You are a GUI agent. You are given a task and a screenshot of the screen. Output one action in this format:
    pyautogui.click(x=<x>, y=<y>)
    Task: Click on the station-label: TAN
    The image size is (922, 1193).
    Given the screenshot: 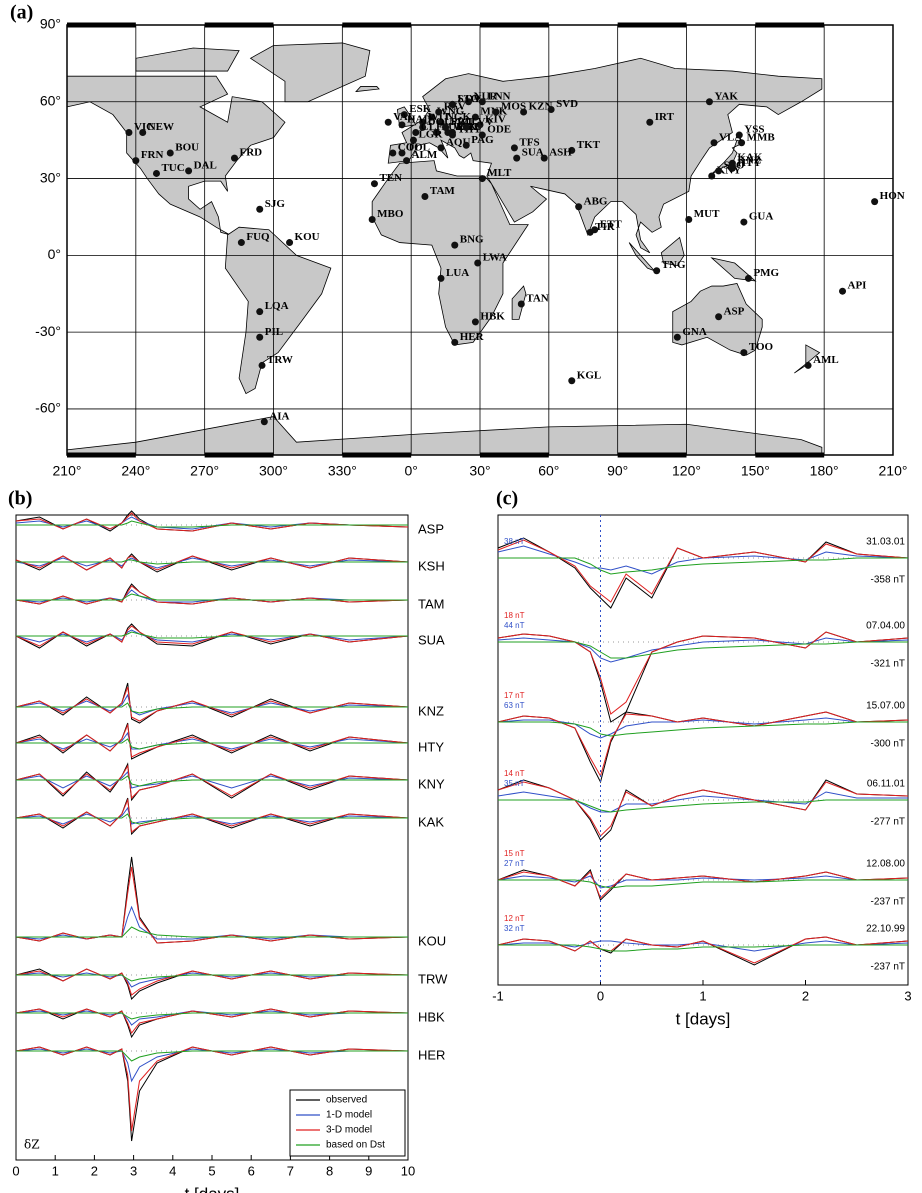 What is the action you would take?
    pyautogui.click(x=537, y=299)
    